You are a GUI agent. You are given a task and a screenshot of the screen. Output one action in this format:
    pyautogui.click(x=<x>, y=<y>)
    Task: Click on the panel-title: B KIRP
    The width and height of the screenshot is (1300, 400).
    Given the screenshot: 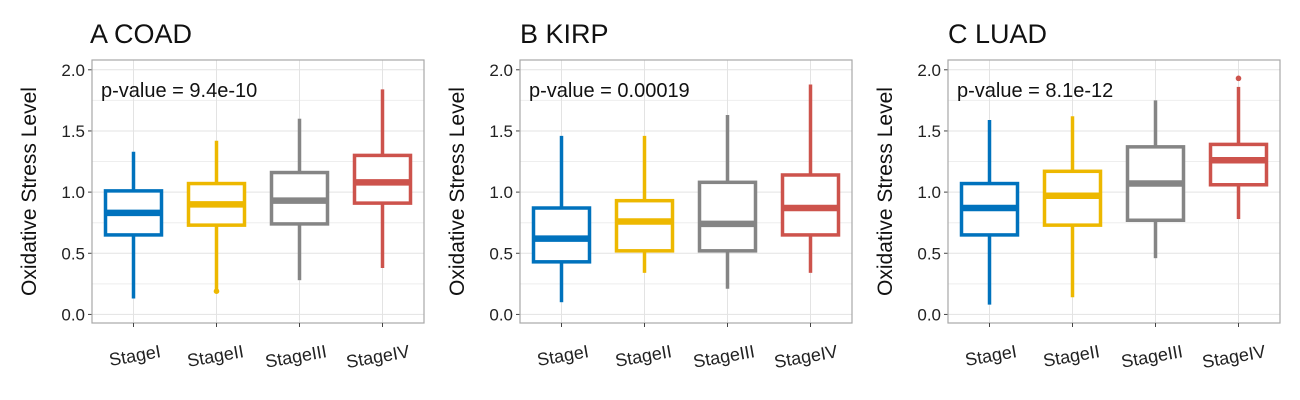 What is the action you would take?
    pyautogui.click(x=564, y=34)
    